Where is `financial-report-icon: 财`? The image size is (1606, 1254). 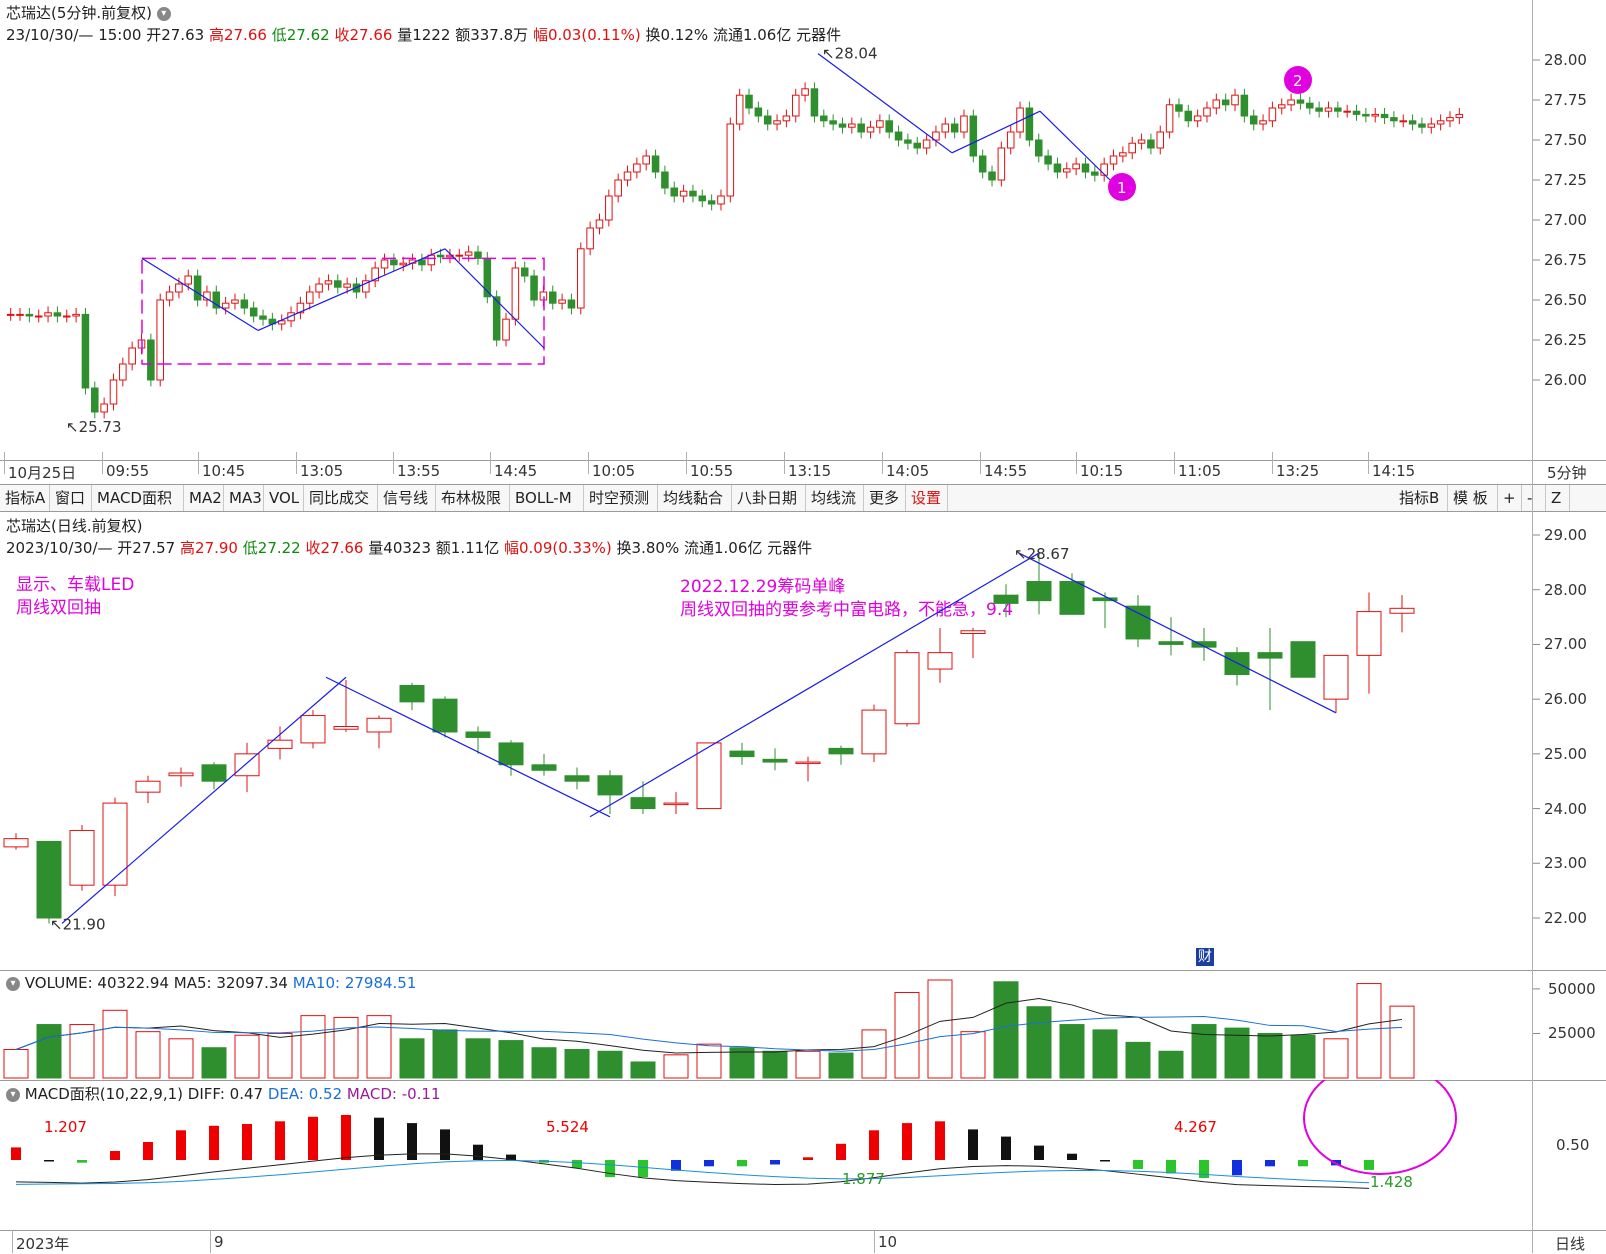 financial-report-icon: 财 is located at coordinates (1205, 957).